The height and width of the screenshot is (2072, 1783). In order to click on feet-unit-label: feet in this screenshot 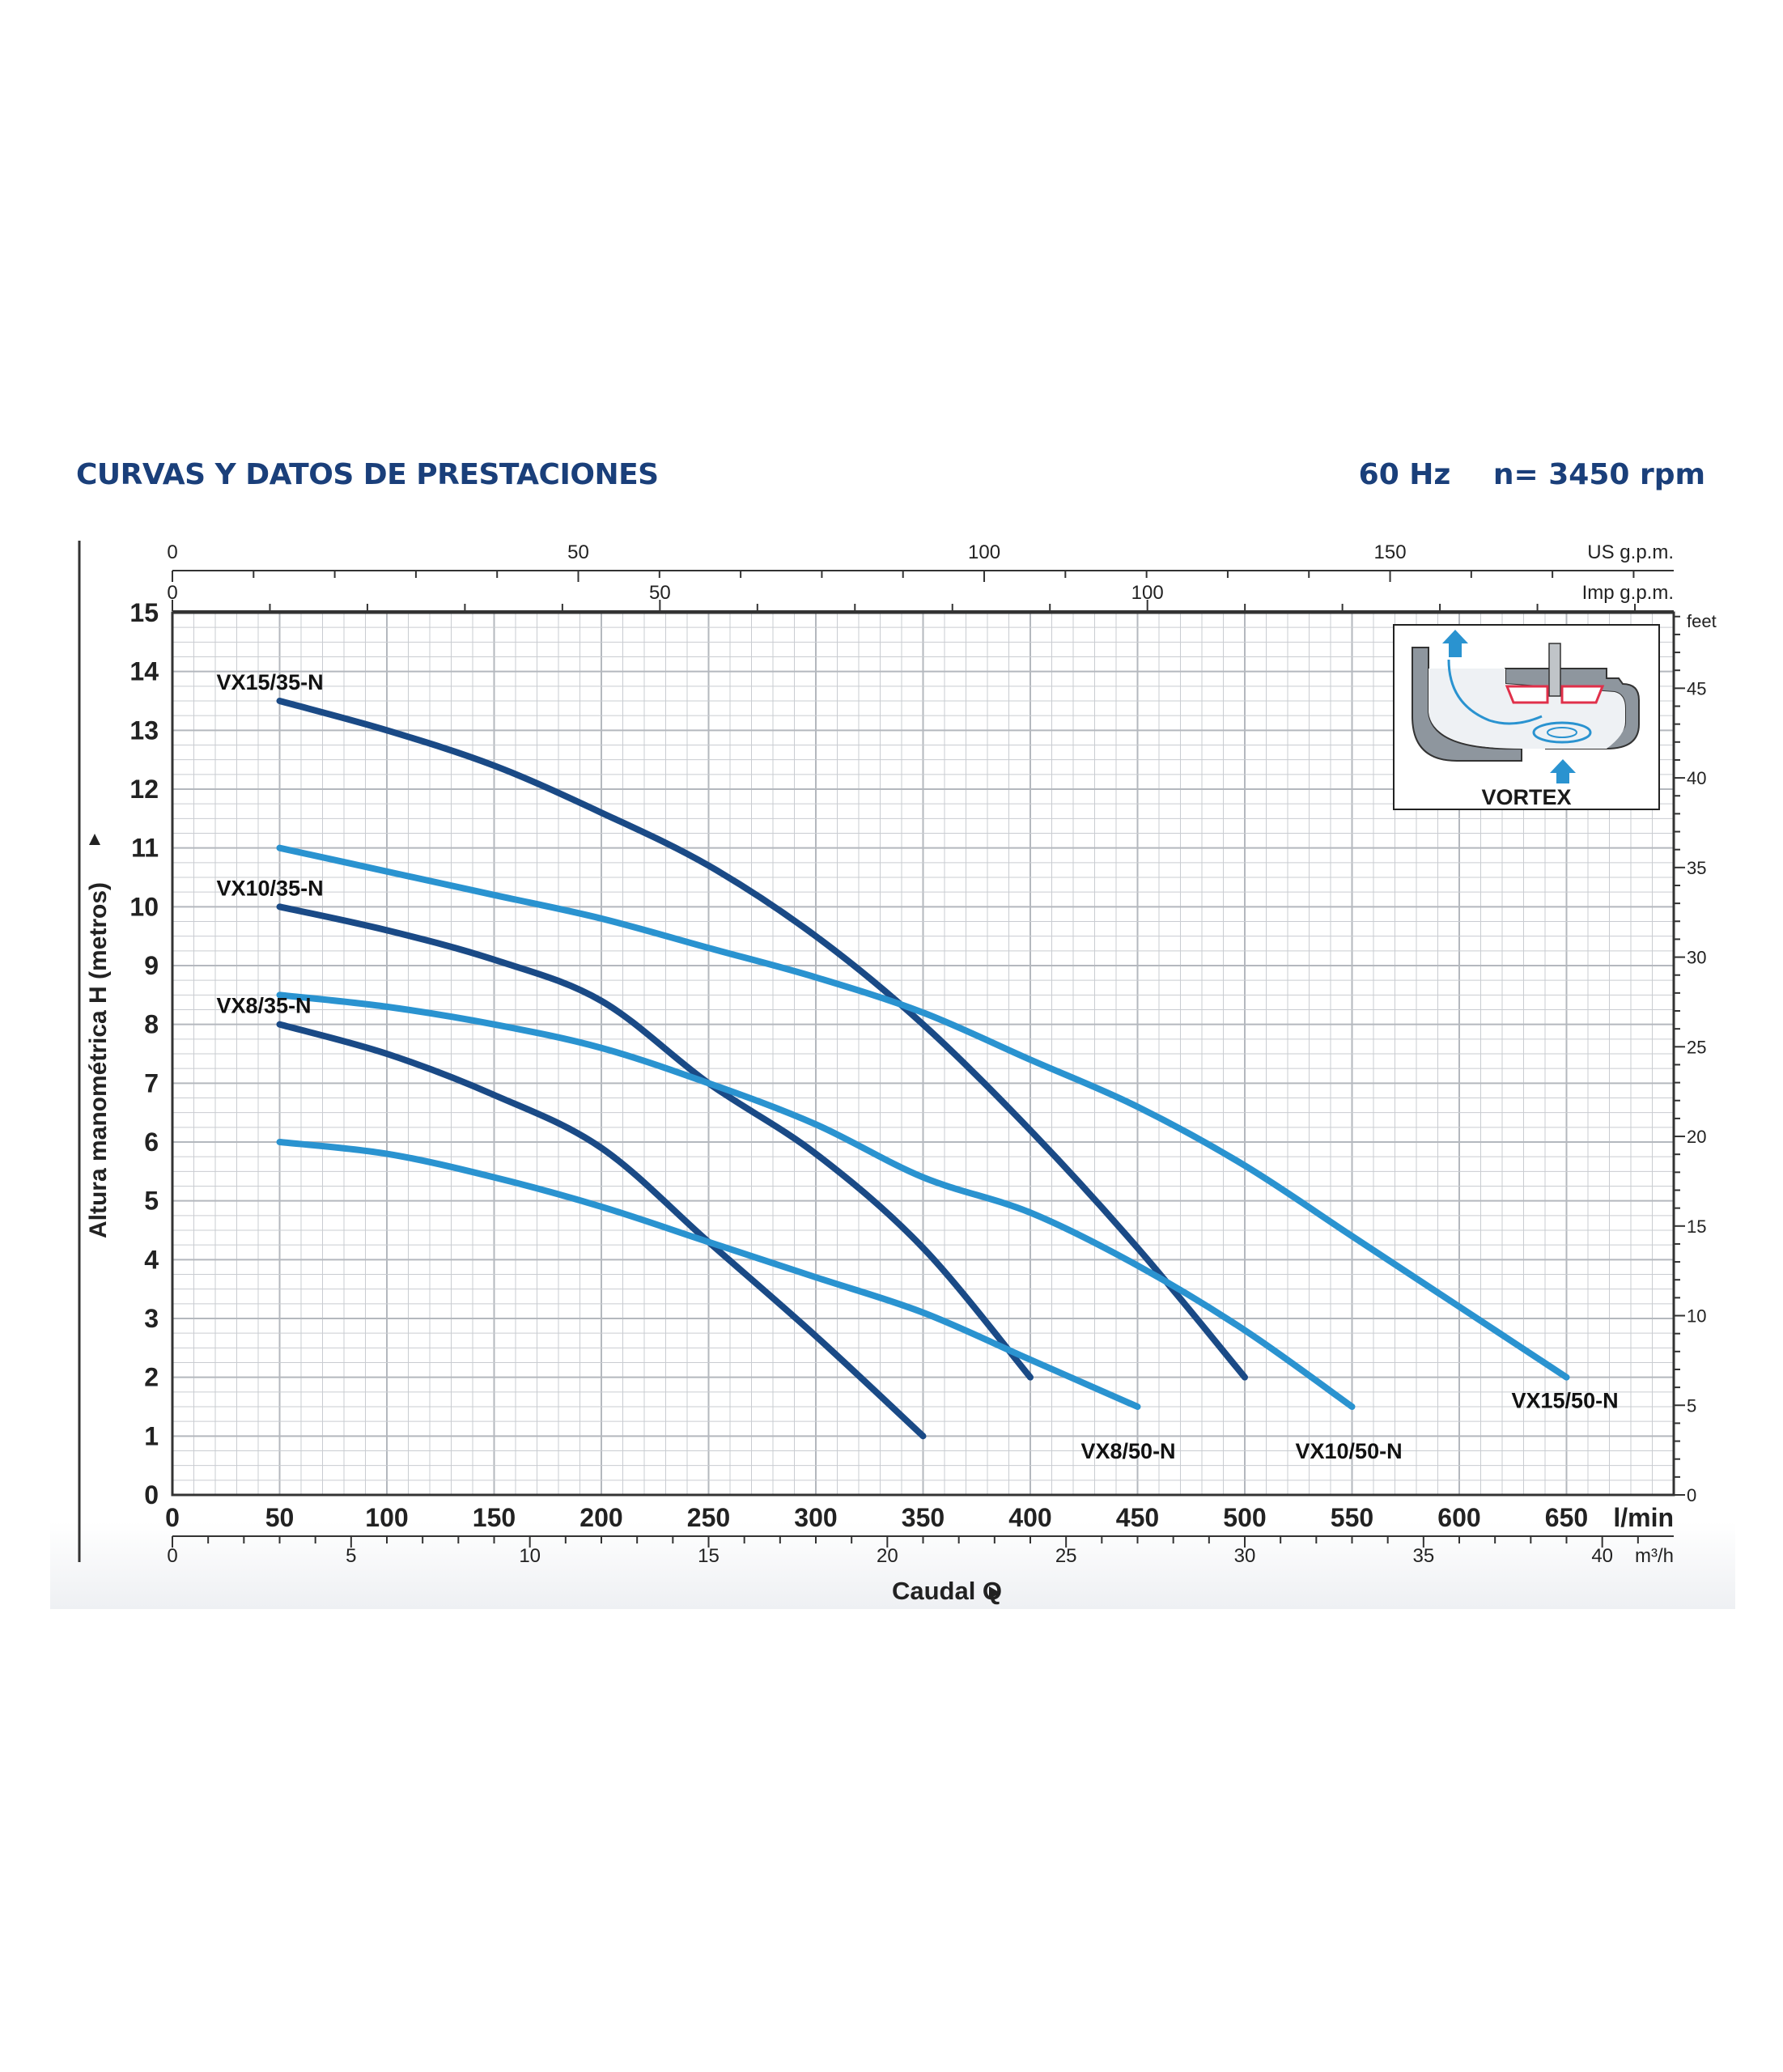, I will do `click(1702, 621)`.